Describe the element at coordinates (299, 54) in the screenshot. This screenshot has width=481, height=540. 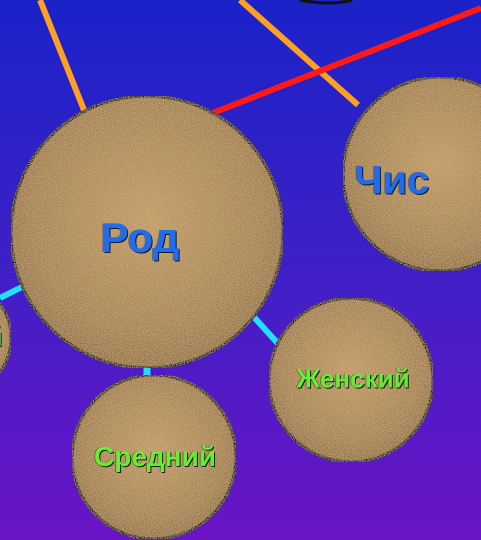
I see `edge-orange-top-right` at that location.